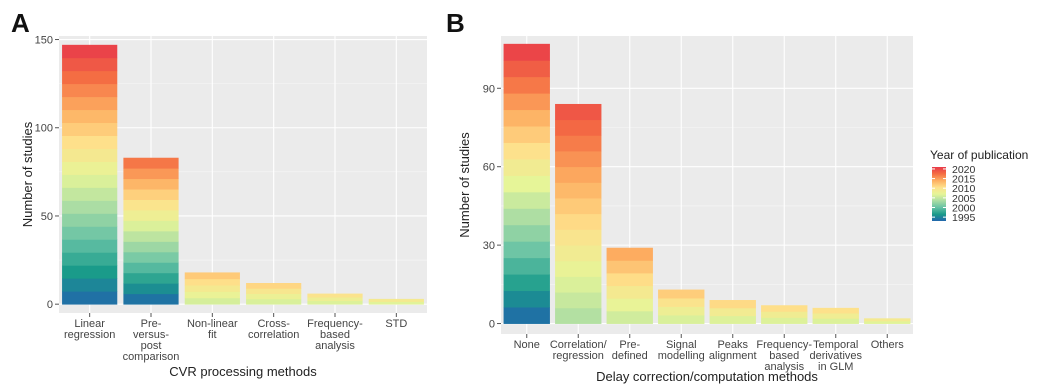 This screenshot has height=389, width=1042. What do you see at coordinates (27, 174) in the screenshot?
I see `y-axis-title: Number of studies` at bounding box center [27, 174].